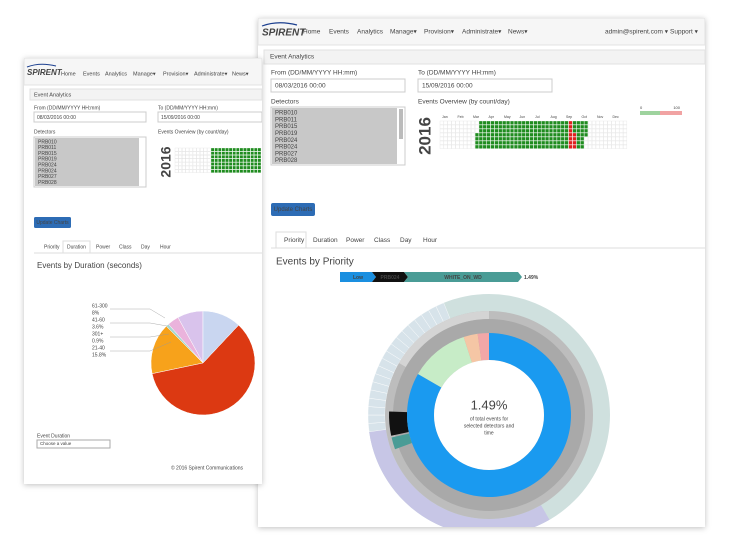 The width and height of the screenshot is (730, 547). Describe the element at coordinates (98, 320) in the screenshot. I see `pie-legend-label: 41-60` at that location.